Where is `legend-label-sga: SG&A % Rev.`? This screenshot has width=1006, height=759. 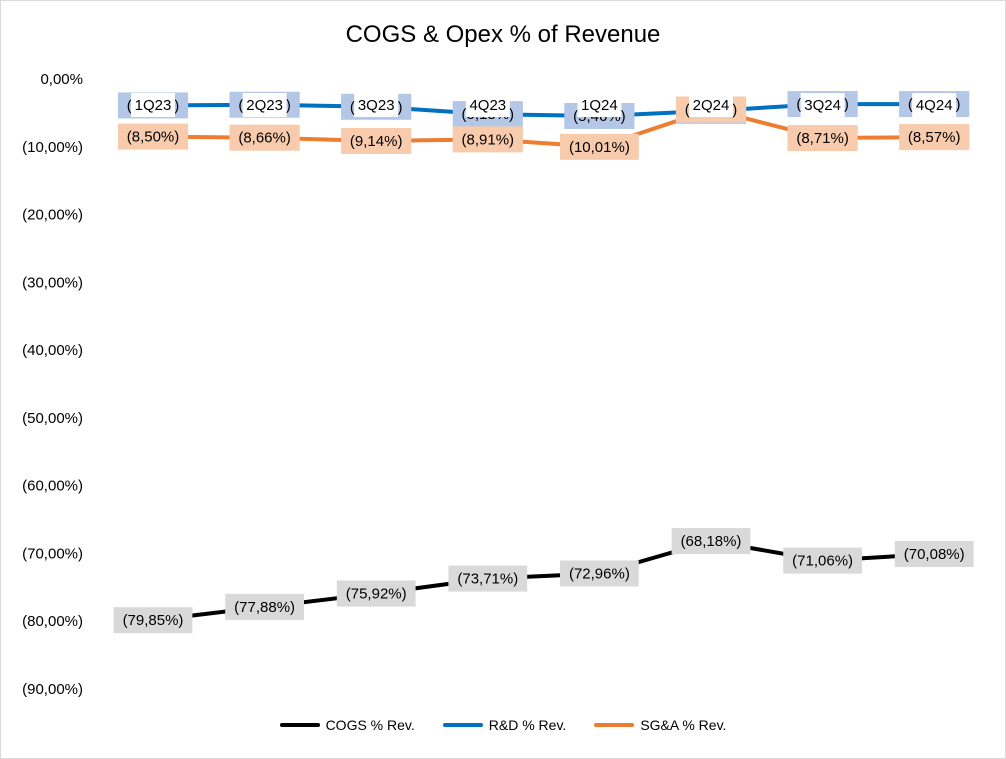 legend-label-sga: SG&A % Rev. is located at coordinates (683, 725).